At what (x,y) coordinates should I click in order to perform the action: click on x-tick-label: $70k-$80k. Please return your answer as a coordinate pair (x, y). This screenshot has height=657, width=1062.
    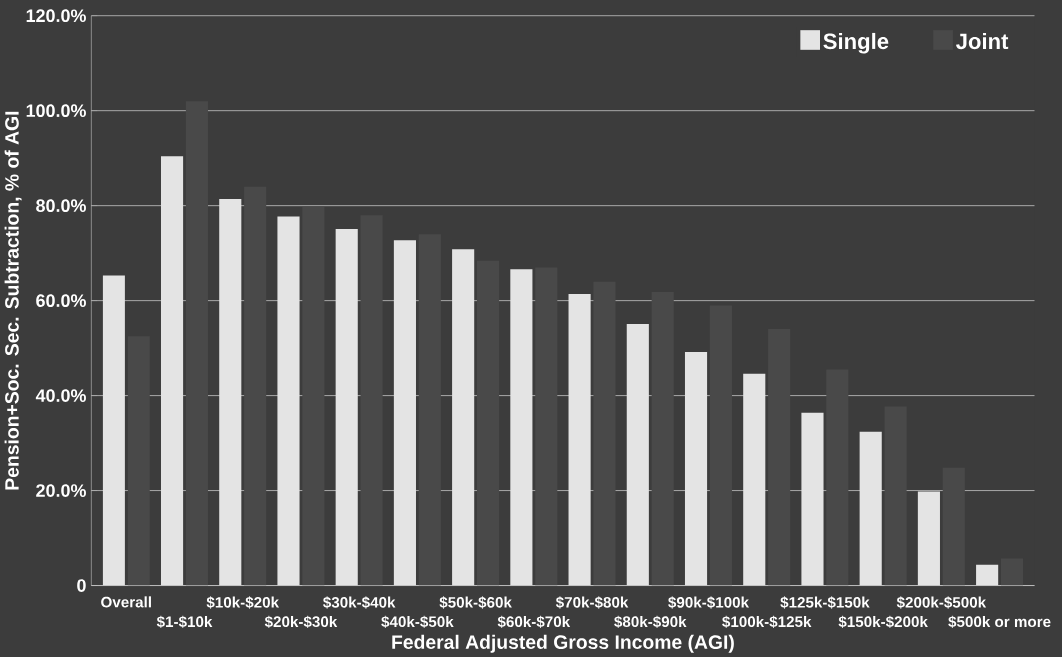
    Looking at the image, I should click on (592, 602).